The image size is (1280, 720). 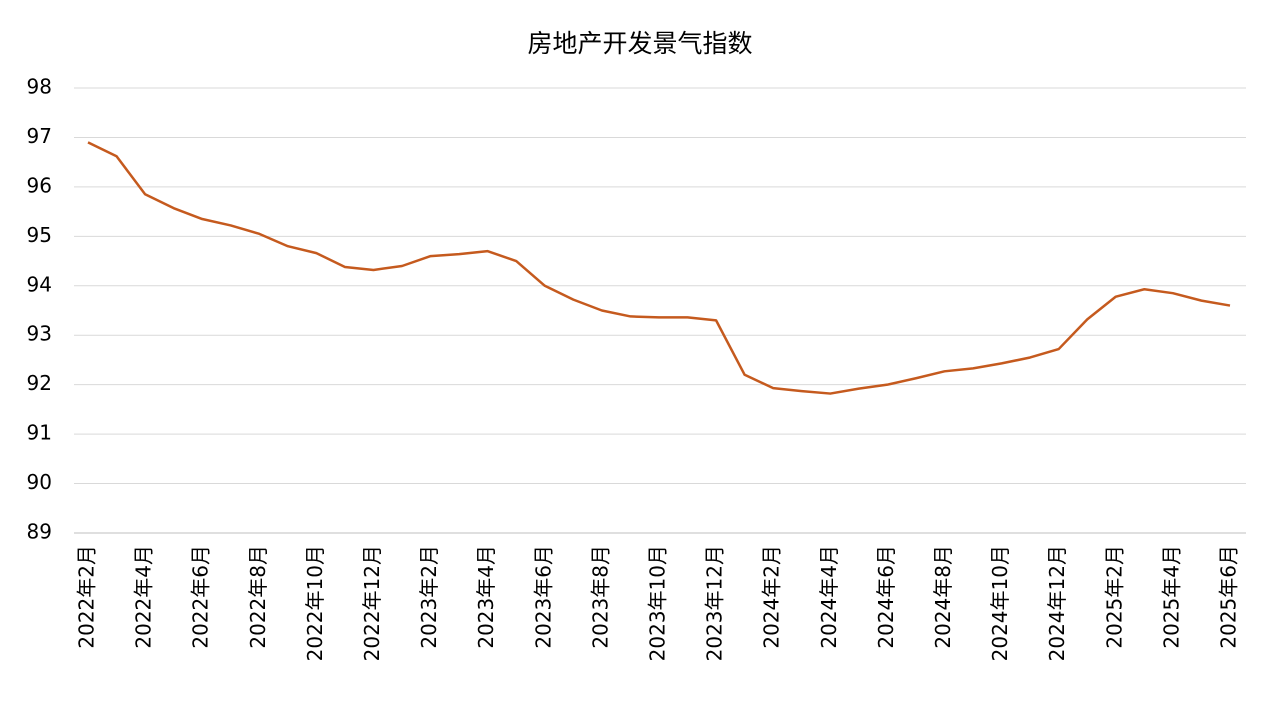 I want to click on x-tick-label: 2024年12月, so click(x=1057, y=603).